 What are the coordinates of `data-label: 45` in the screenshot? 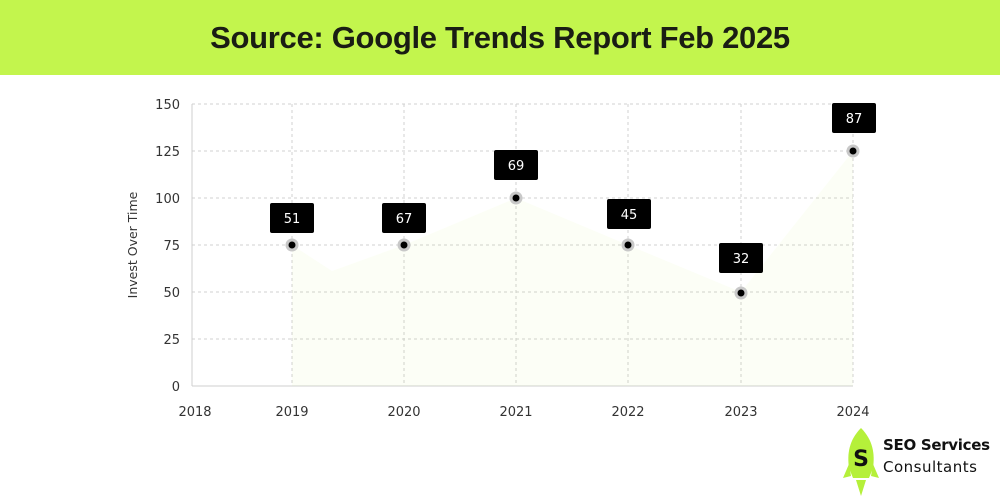 It's located at (629, 215).